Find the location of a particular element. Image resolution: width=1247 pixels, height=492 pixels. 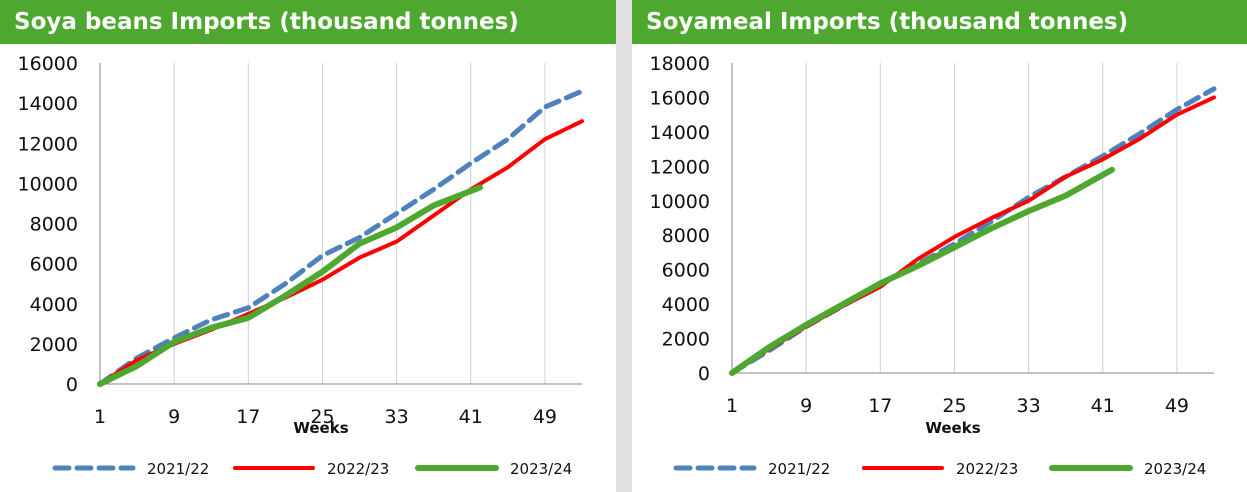

chart-title: Soya beans Imports (thousand tonnes) is located at coordinates (308, 22).